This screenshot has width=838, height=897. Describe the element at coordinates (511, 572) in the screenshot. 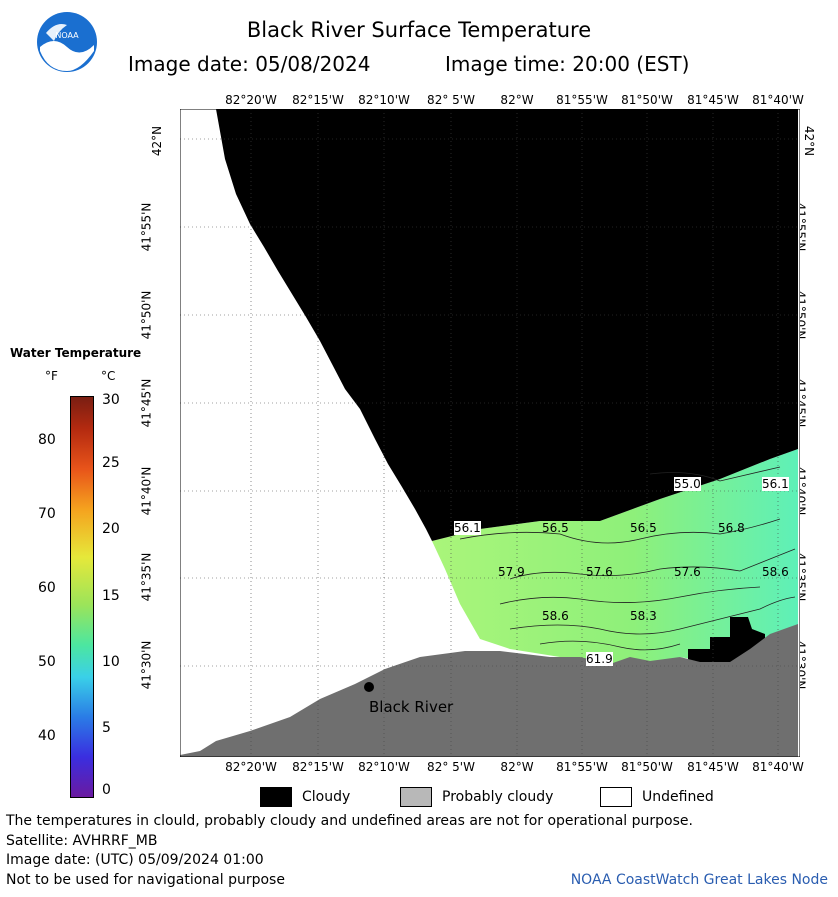

I see `temp-label: 57.9` at that location.